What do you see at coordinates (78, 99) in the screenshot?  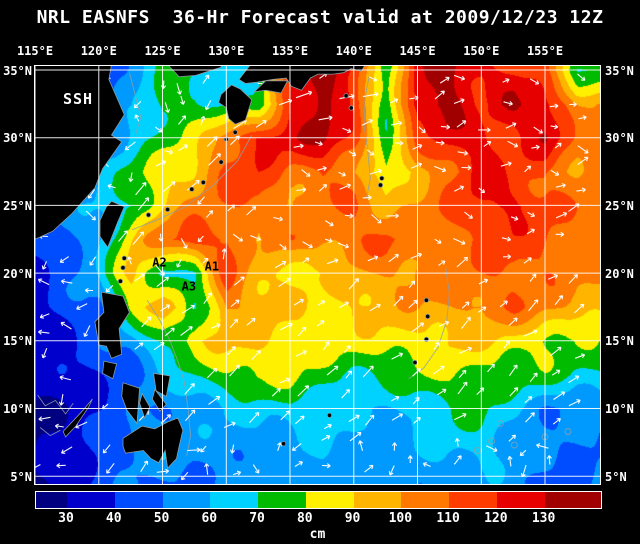 I see `field-label: SSH` at bounding box center [78, 99].